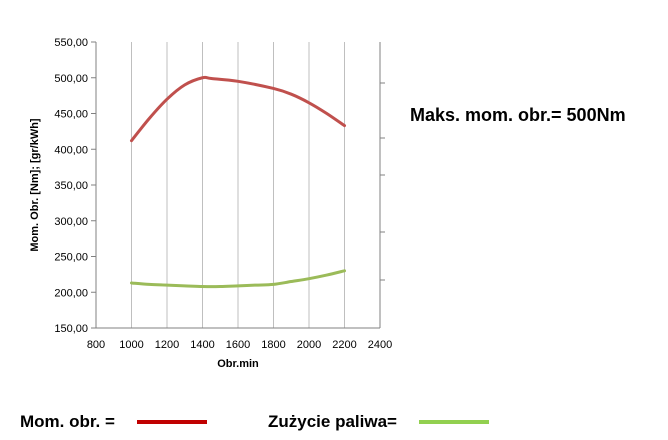 The height and width of the screenshot is (440, 668). I want to click on x-tick-label: 2200, so click(344, 345).